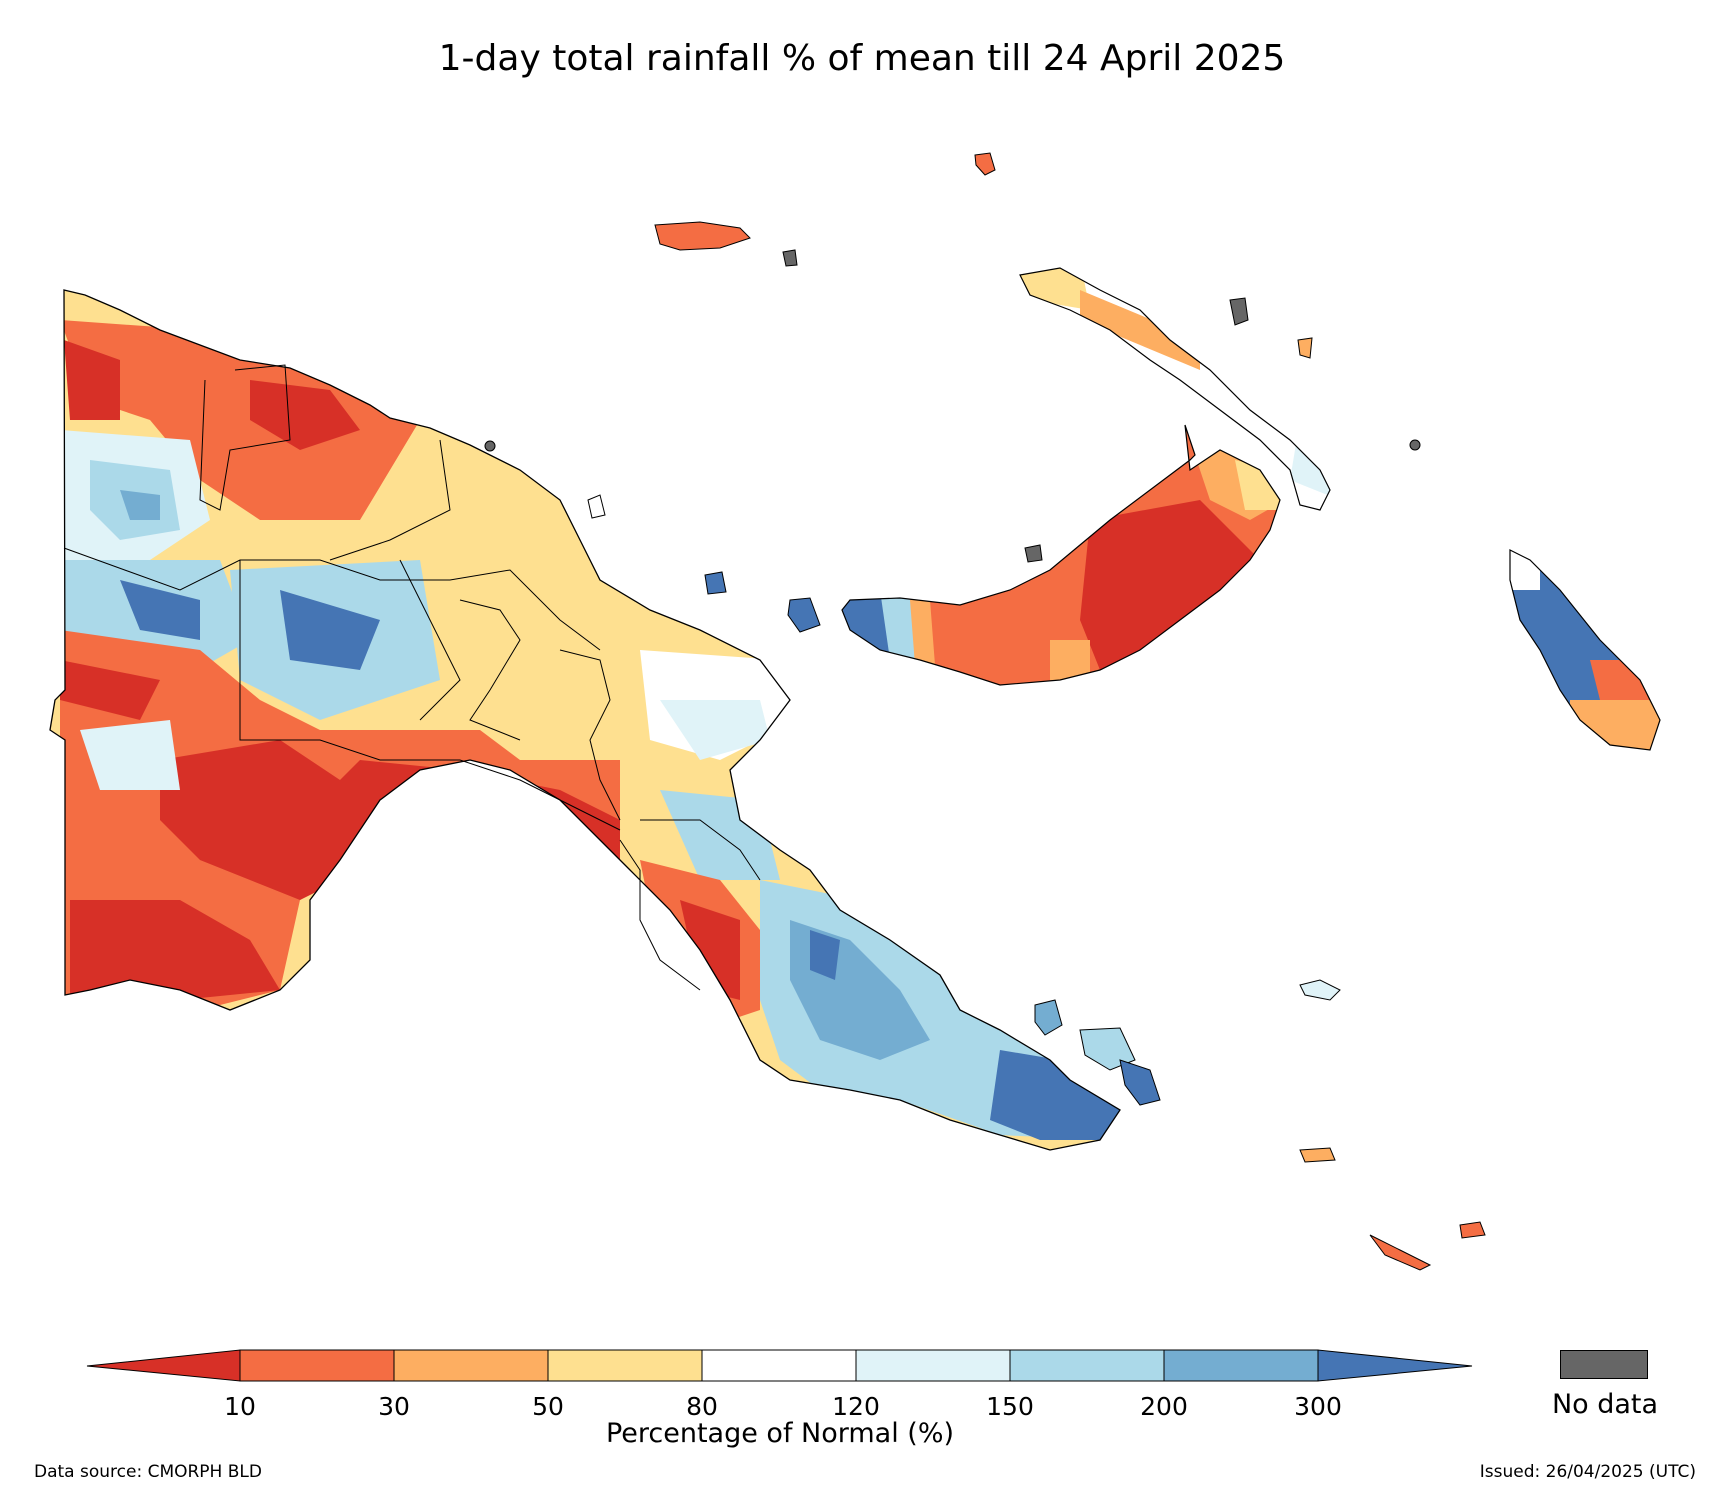 The image size is (1724, 1494). What do you see at coordinates (148, 1472) in the screenshot?
I see `data-source: Data source: CMORPH BLD` at bounding box center [148, 1472].